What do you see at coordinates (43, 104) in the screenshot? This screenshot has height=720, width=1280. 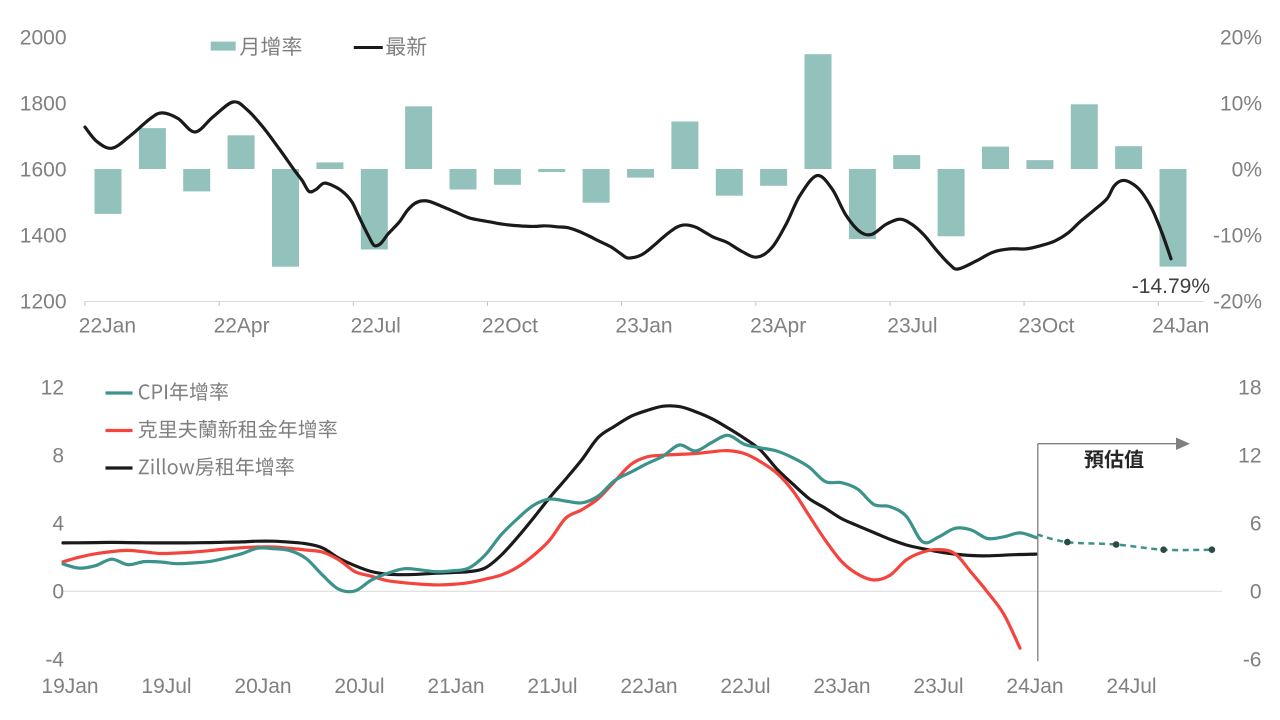 I see `svg-text: 1800` at bounding box center [43, 104].